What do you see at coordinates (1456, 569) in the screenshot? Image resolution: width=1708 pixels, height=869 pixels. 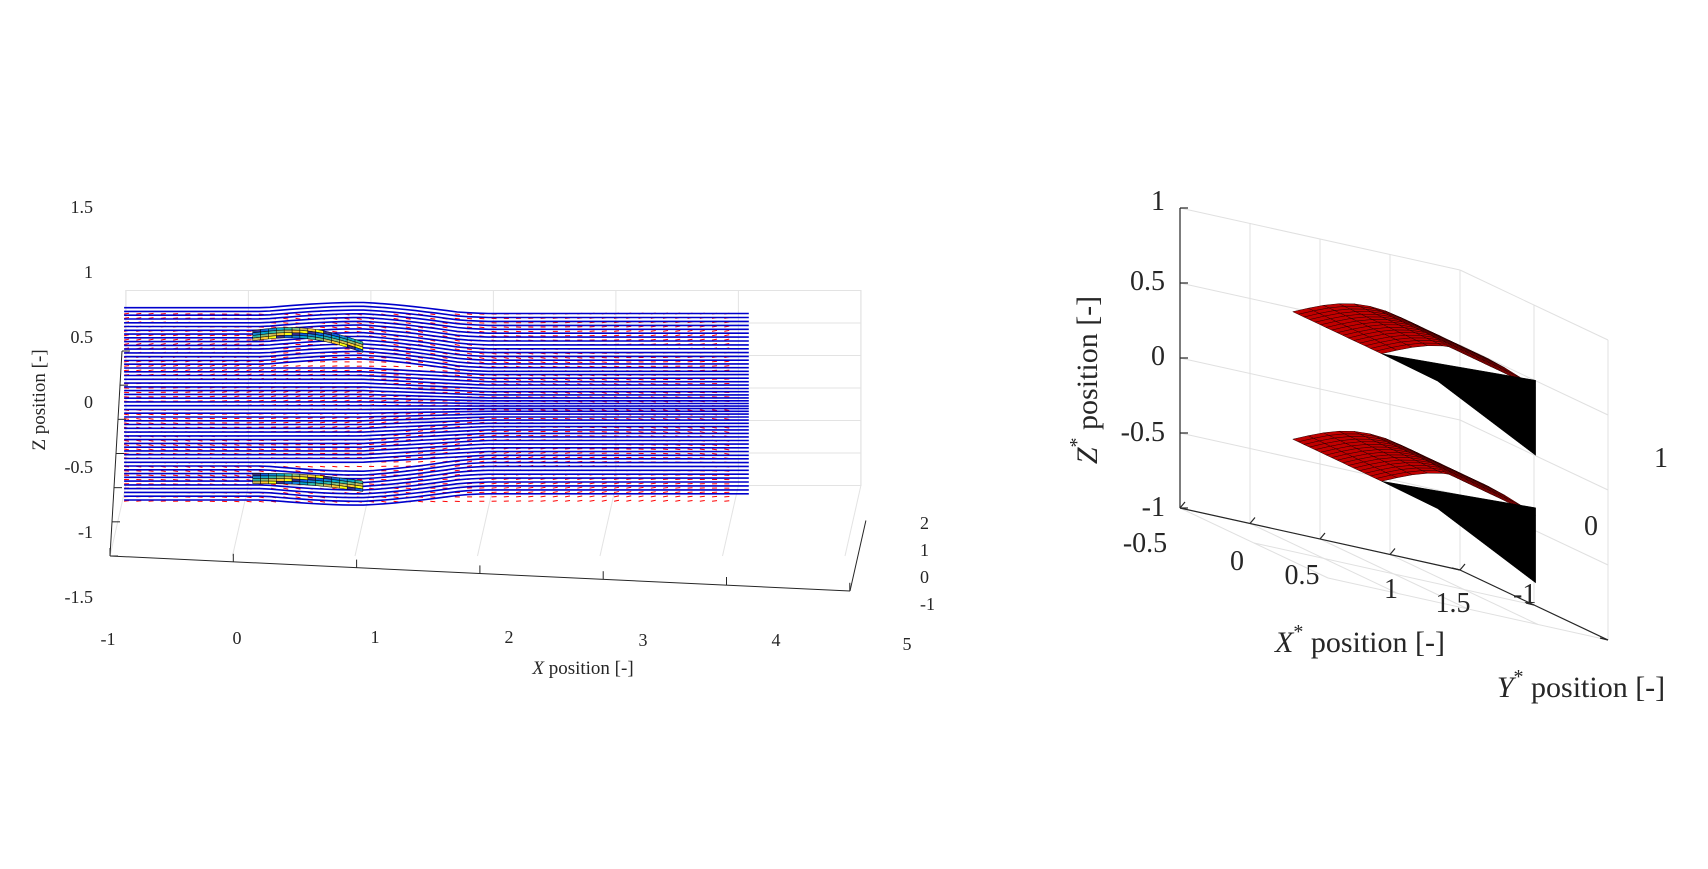 I see `y-tick` at bounding box center [1456, 569].